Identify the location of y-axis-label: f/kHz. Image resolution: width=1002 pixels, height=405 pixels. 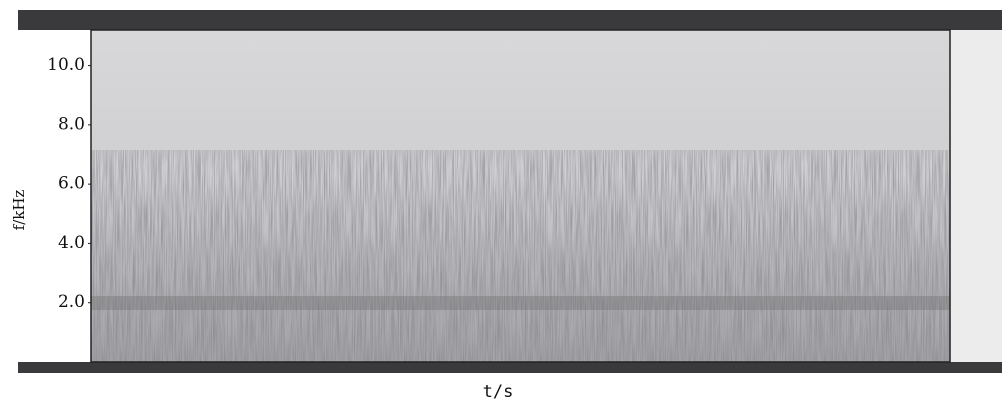
(19, 210).